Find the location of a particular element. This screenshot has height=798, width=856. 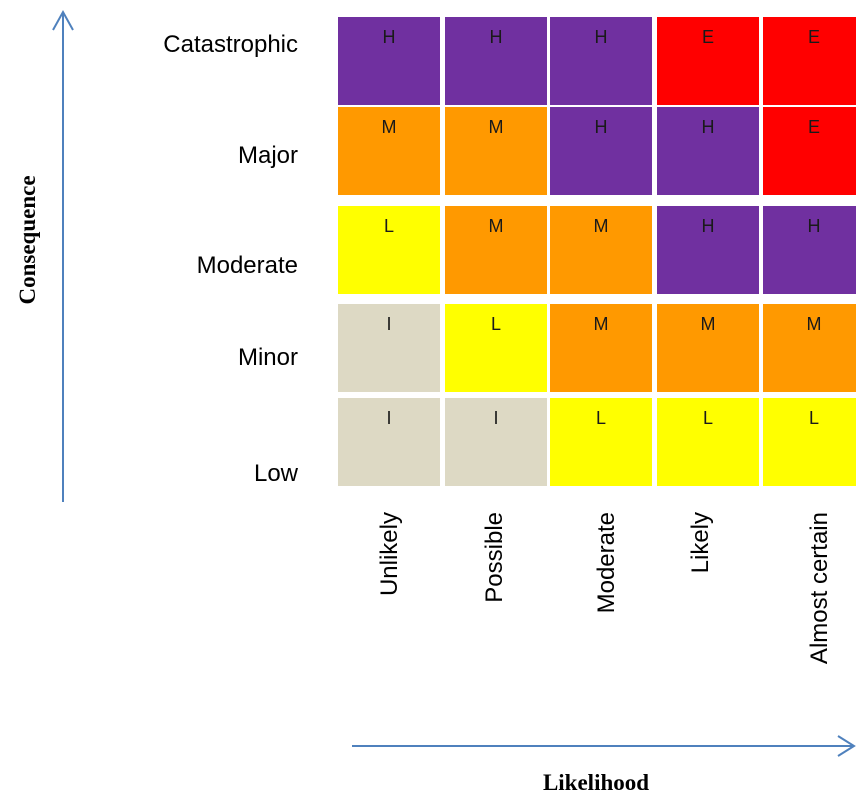

col-label-moderate: Moderate is located at coordinates (606, 563).